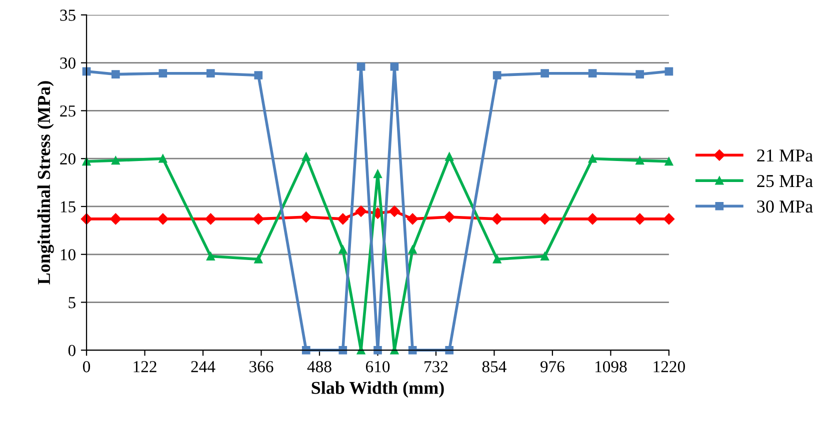 Image resolution: width=832 pixels, height=426 pixels. What do you see at coordinates (785, 155) in the screenshot?
I see `legend-label: 21 MPa` at bounding box center [785, 155].